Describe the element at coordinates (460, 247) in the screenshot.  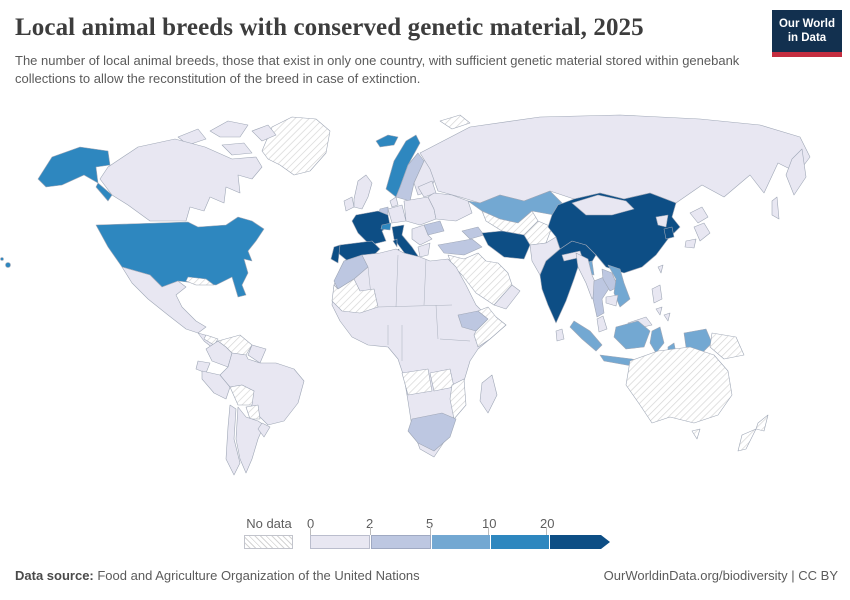
I see `country-turkey` at that location.